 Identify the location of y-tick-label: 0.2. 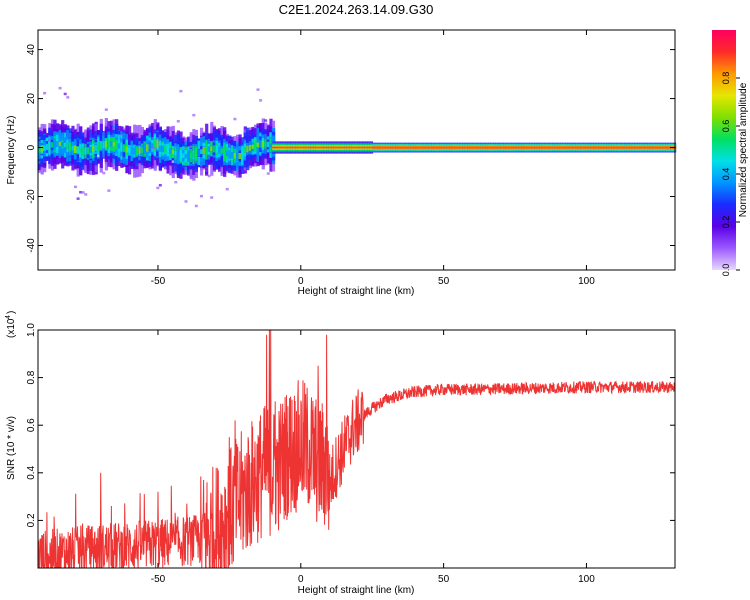
(31, 520).